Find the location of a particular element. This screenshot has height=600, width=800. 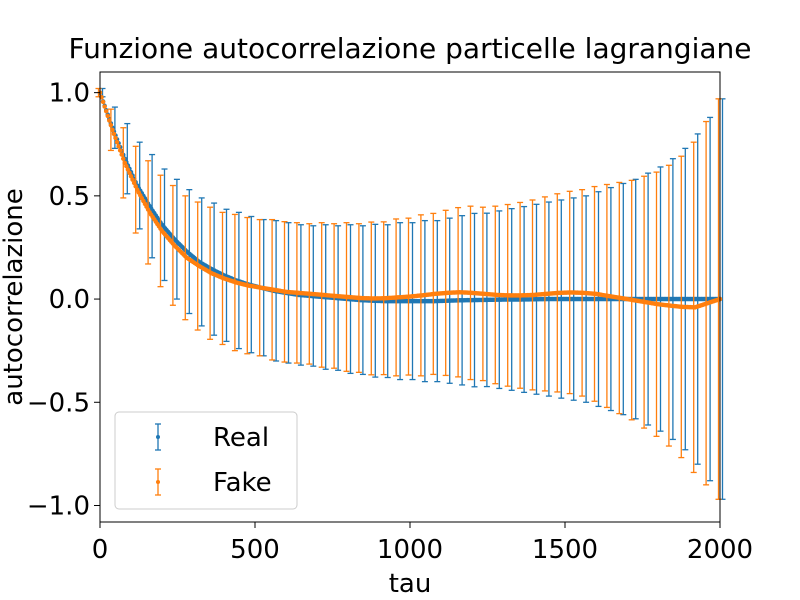

legend-item-fake: Fake is located at coordinates (213, 483).